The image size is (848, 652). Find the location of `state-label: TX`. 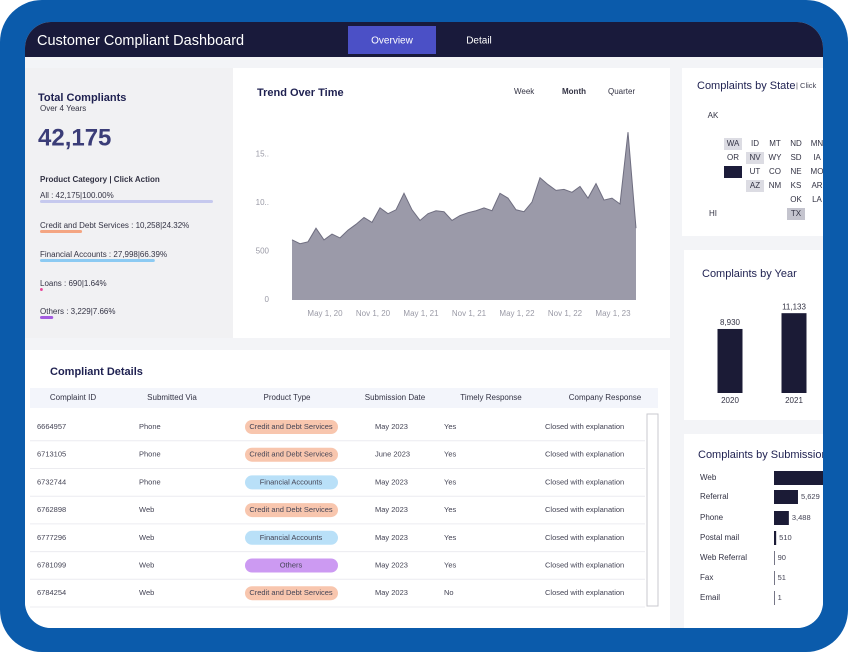

state-label: TX is located at coordinates (796, 213).